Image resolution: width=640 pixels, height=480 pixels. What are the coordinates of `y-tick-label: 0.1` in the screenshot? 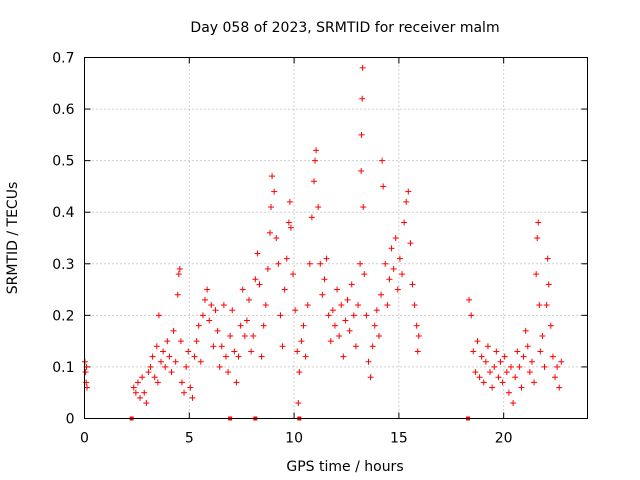 It's located at (63, 368).